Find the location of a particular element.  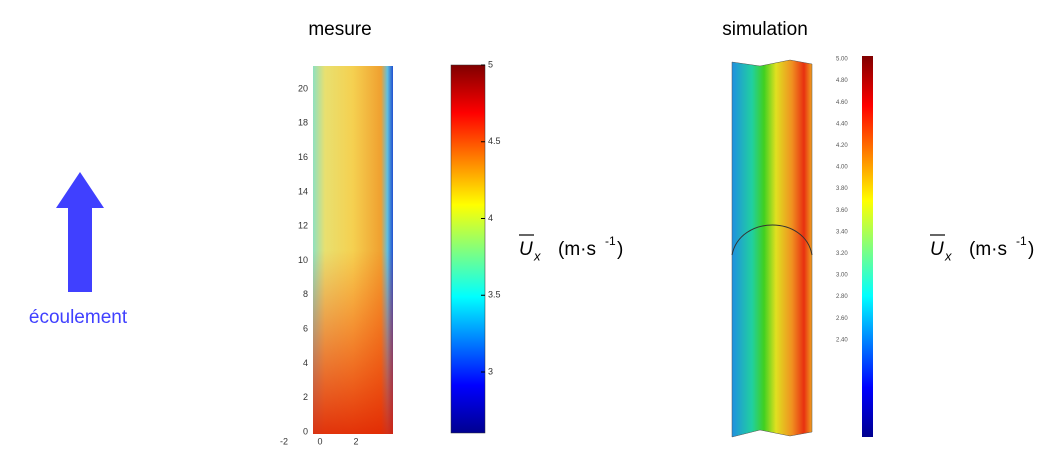

colorbar-tick-label: 2.60 is located at coordinates (842, 319).